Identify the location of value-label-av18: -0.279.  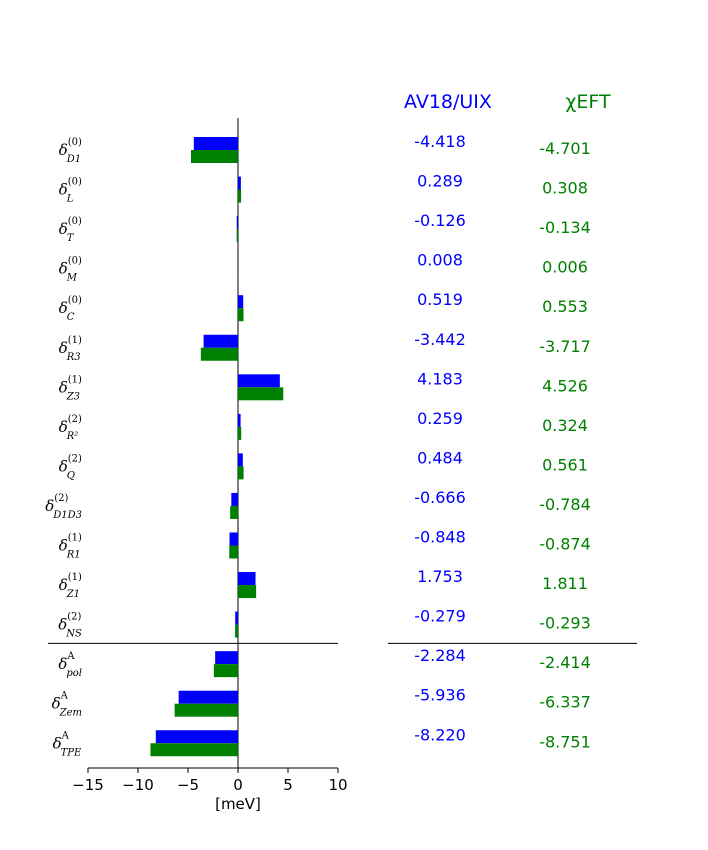
(440, 616).